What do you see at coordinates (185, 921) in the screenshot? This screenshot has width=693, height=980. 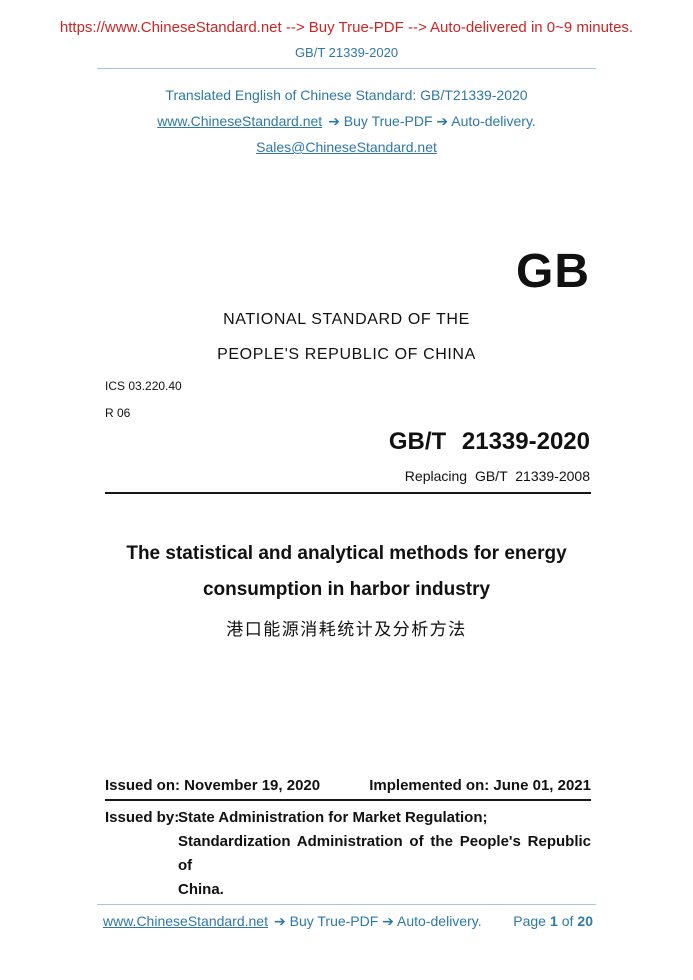 I see `footer-website-link: www.ChineseStandard.net` at bounding box center [185, 921].